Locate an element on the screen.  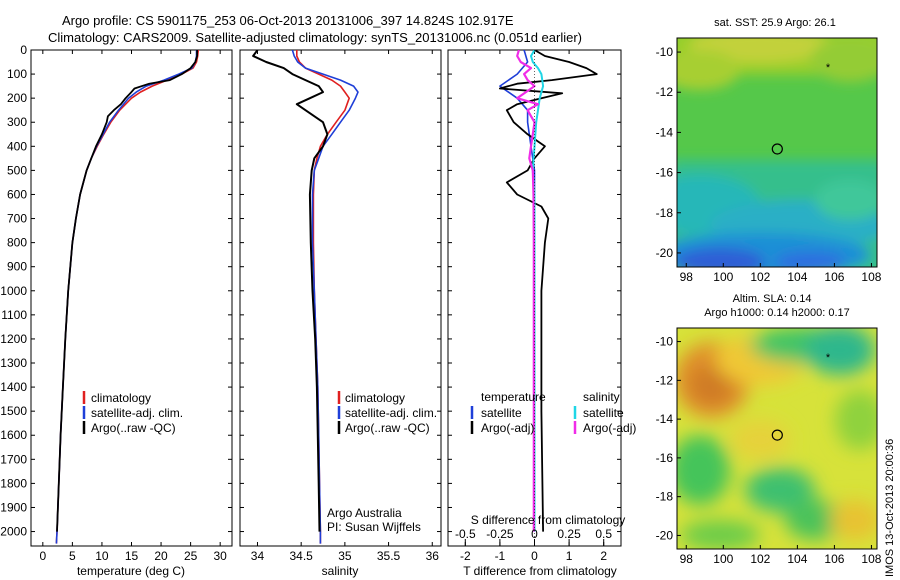
depth-tick-label: 1500 is located at coordinates (13, 411).